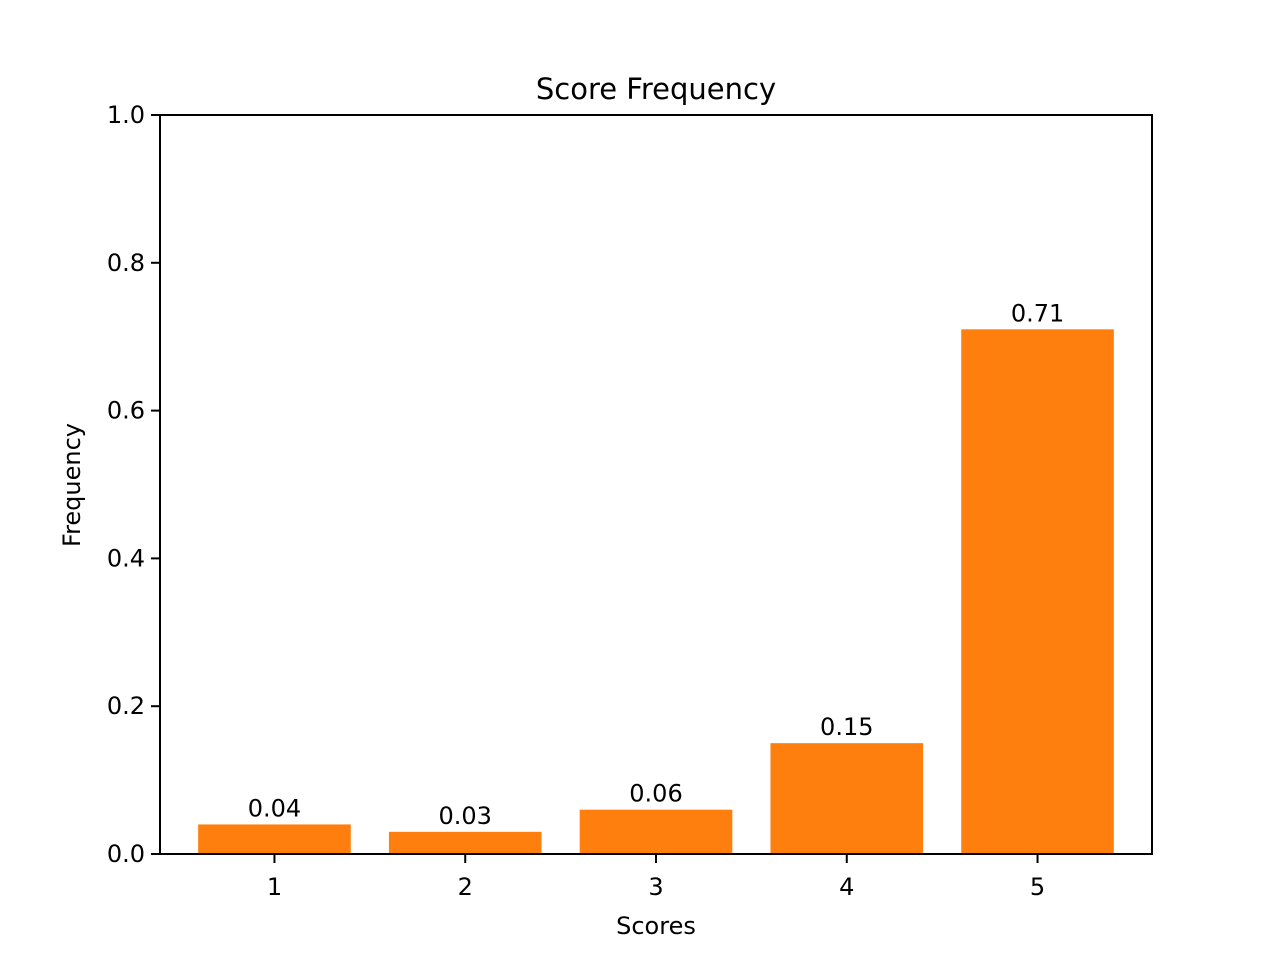 This screenshot has height=960, width=1280. I want to click on x-tick-label-1: 1, so click(274, 887).